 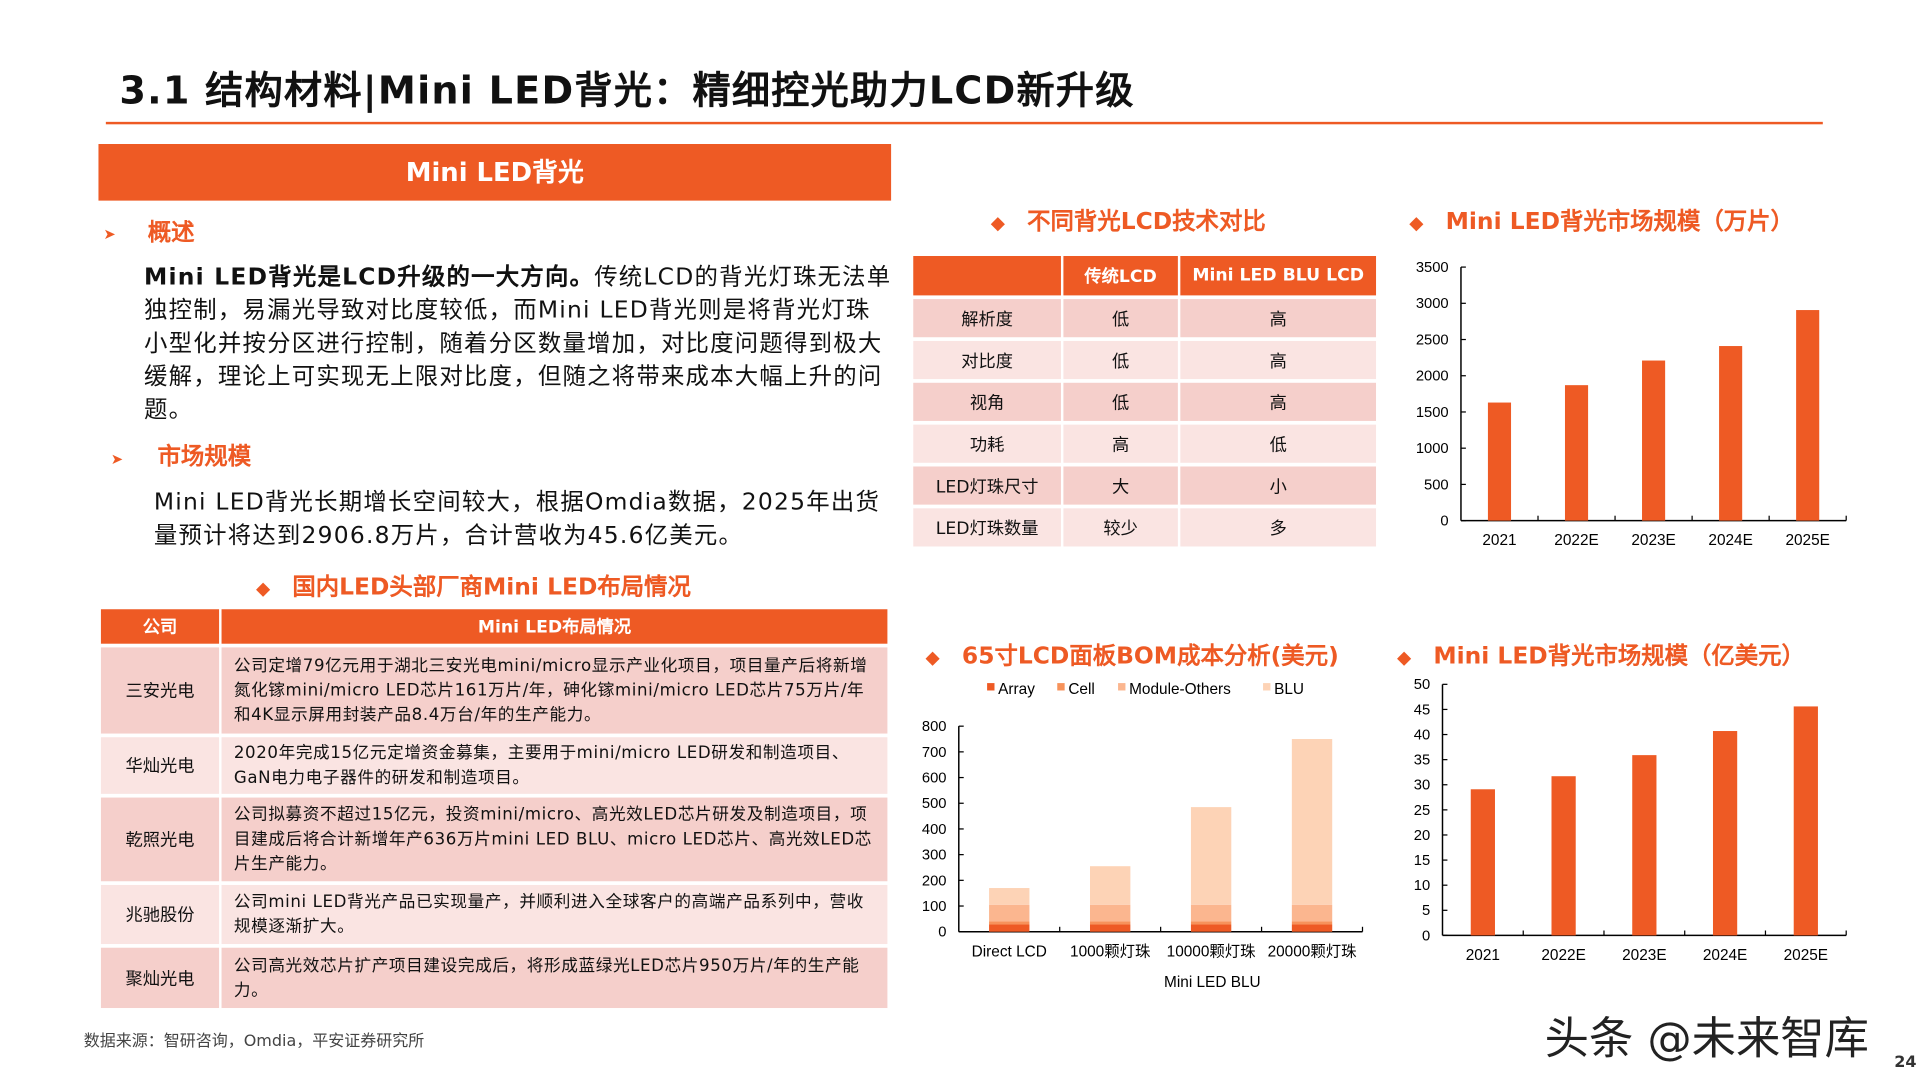 What do you see at coordinates (934, 907) in the screenshot?
I see `y-tick-label: 100` at bounding box center [934, 907].